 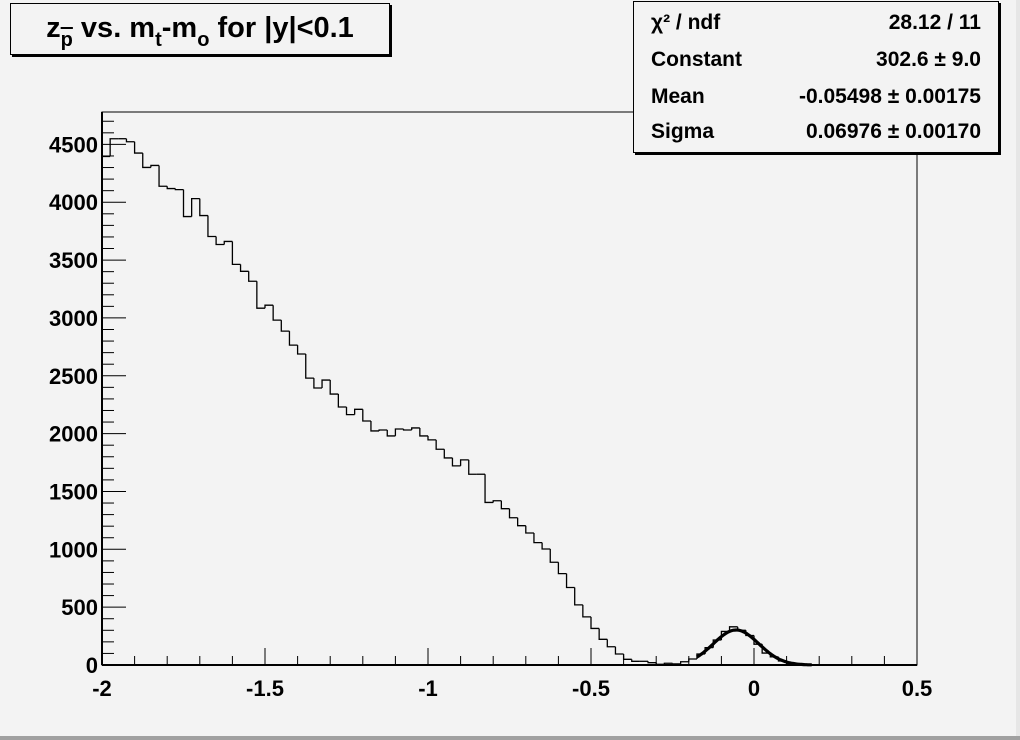 I want to click on x-tick-label: -0.5, so click(x=591, y=688).